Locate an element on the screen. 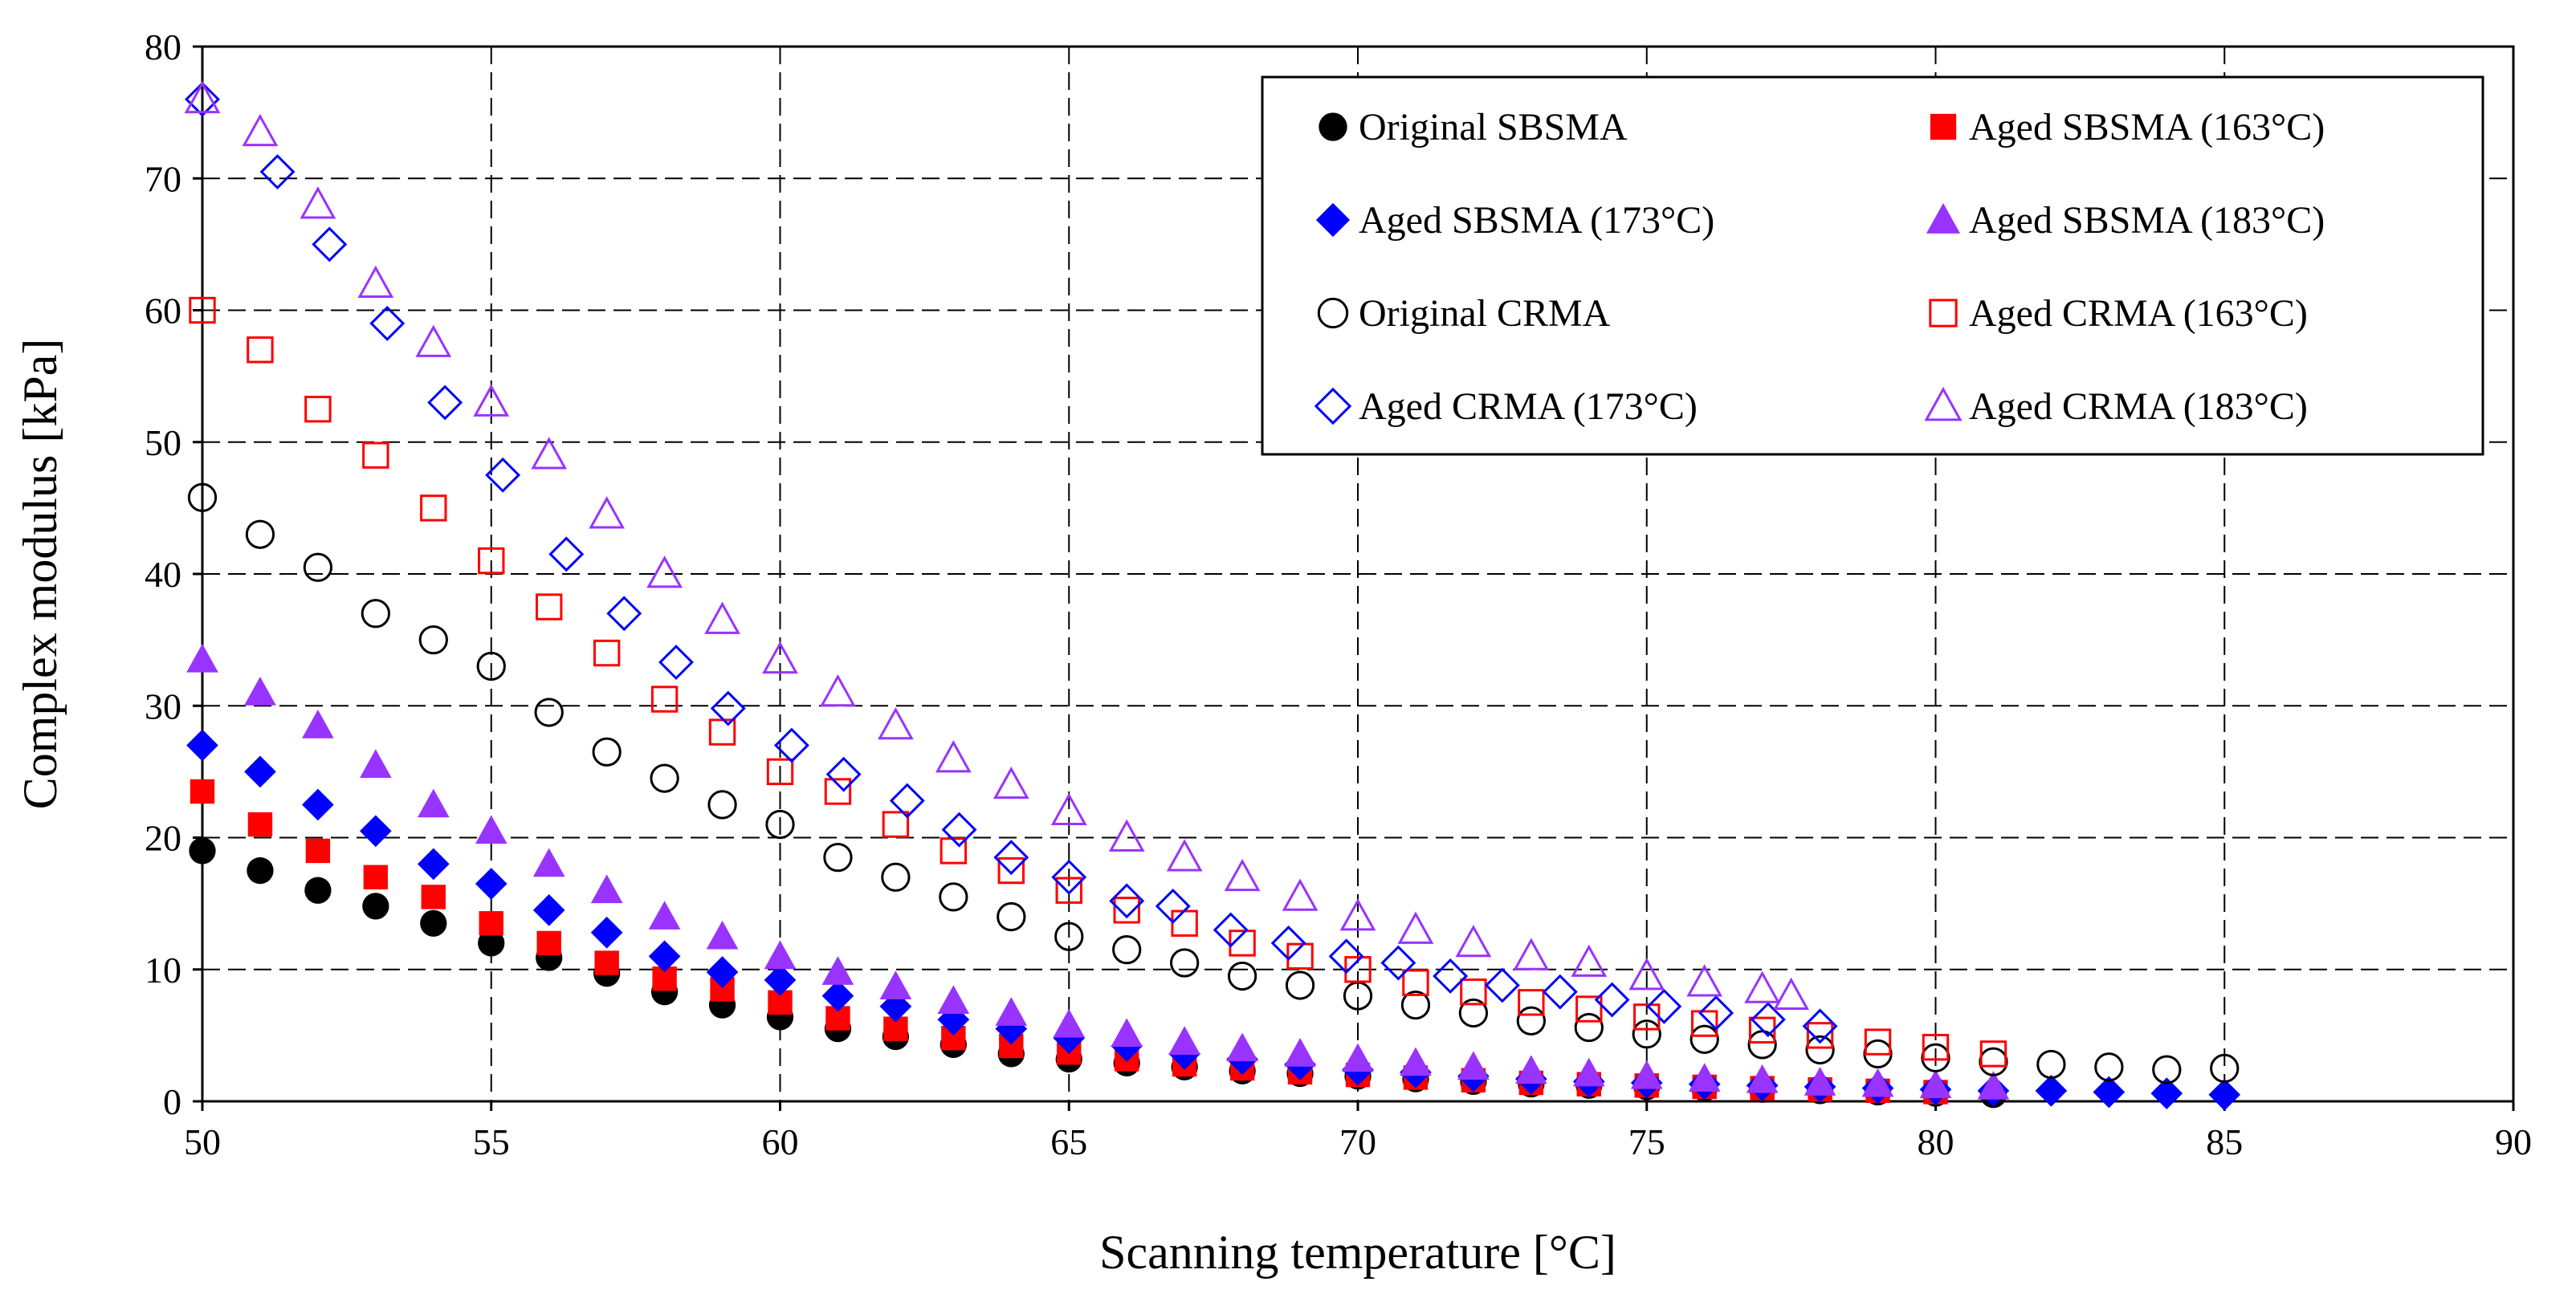 The height and width of the screenshot is (1302, 2576). x-tick-label: 55 is located at coordinates (491, 1141).